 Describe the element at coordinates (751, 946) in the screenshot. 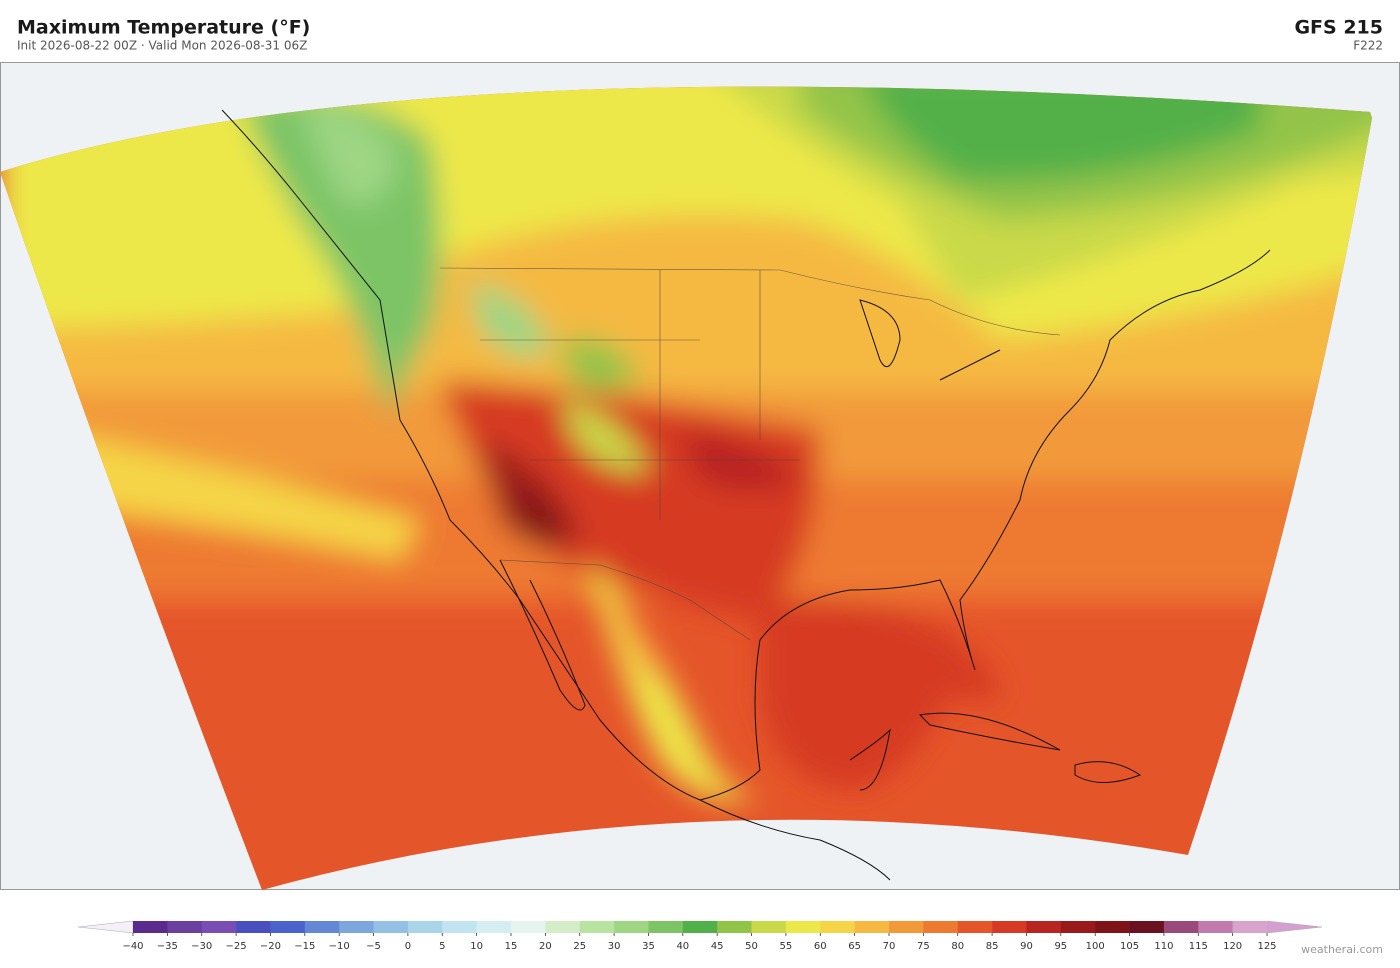

I see `colorbar-tick-label: 50` at that location.